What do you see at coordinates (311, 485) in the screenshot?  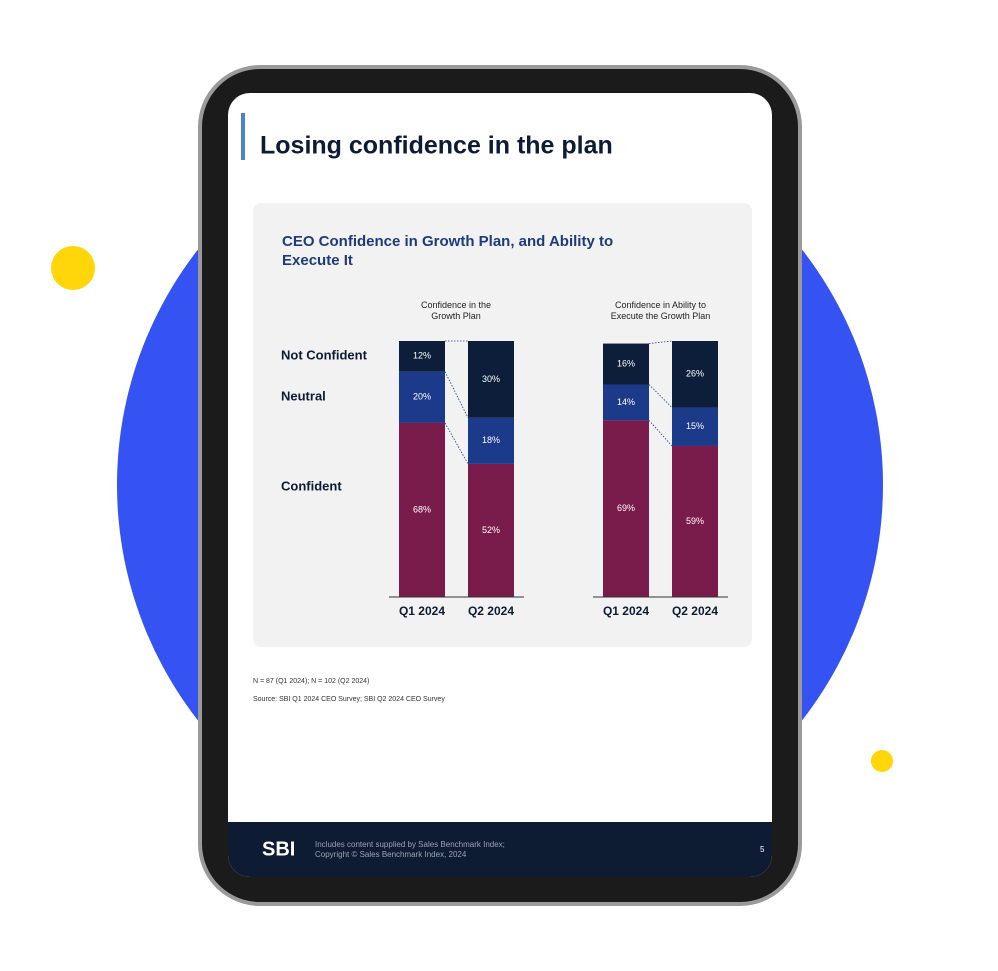 I see `row-label: Confident` at bounding box center [311, 485].